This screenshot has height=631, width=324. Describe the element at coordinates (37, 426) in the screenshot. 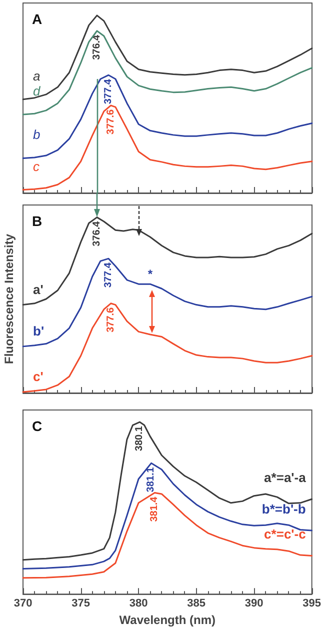

I see `chart-title: C` at that location.